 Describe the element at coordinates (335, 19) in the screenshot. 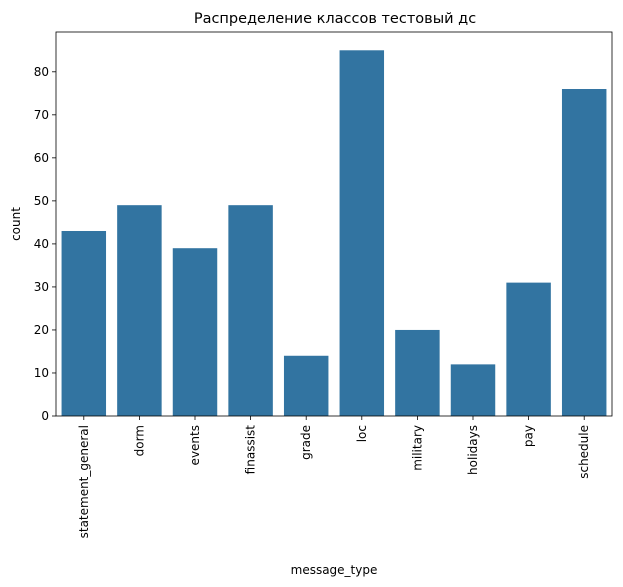

I see `chart-title: Распределение классов тестовый дс` at that location.